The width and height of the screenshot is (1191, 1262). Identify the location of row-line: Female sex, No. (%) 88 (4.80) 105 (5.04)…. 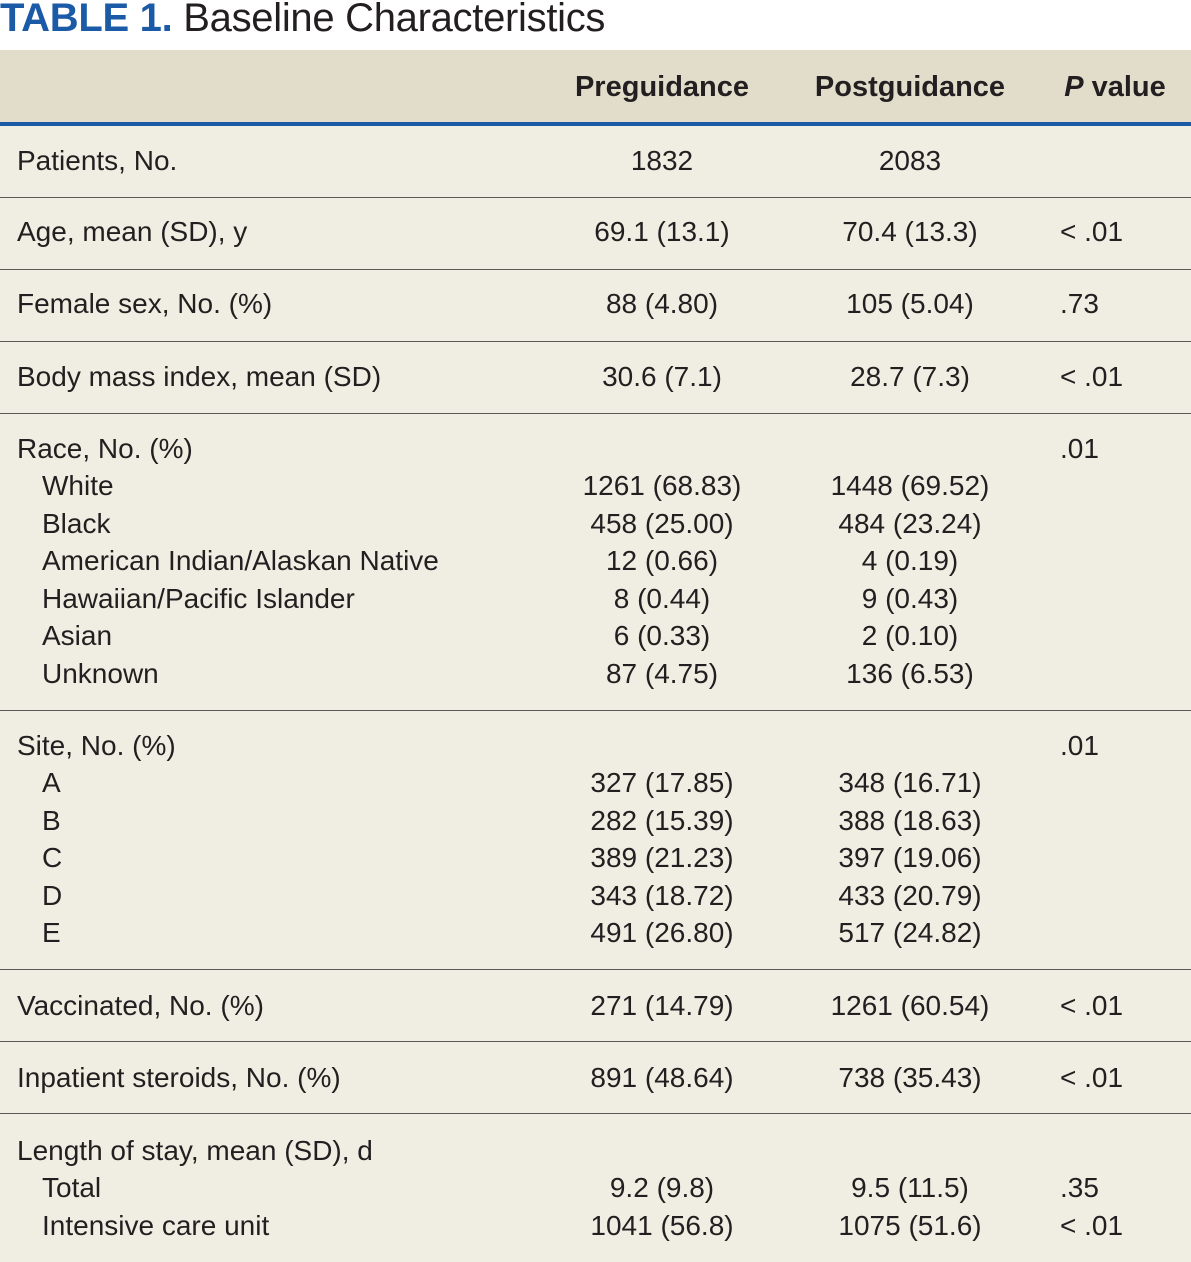
(595, 304).